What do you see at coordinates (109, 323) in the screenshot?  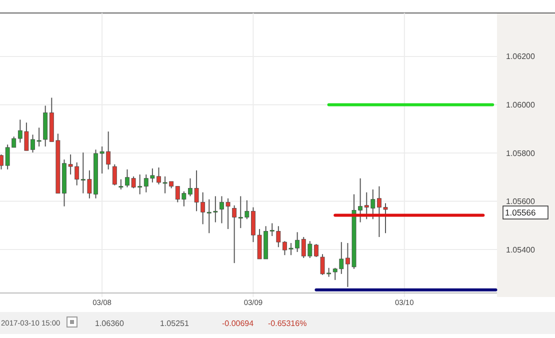 I see `text: 1.06360` at bounding box center [109, 323].